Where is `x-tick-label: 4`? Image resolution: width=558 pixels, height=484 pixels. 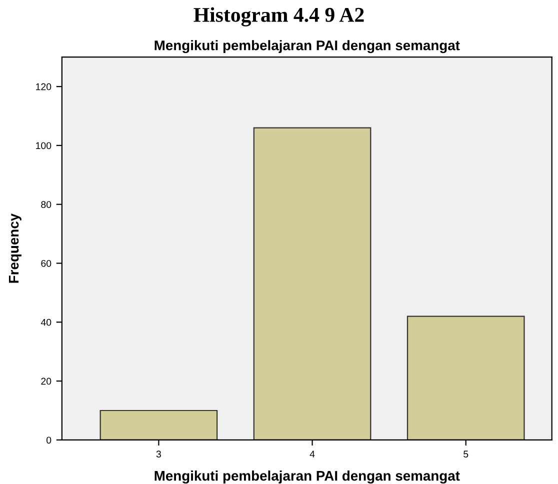 x-tick-label: 4 is located at coordinates (312, 454).